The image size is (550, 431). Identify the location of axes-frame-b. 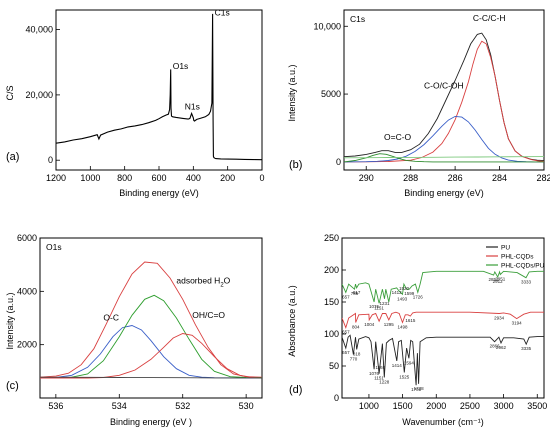
(444, 90).